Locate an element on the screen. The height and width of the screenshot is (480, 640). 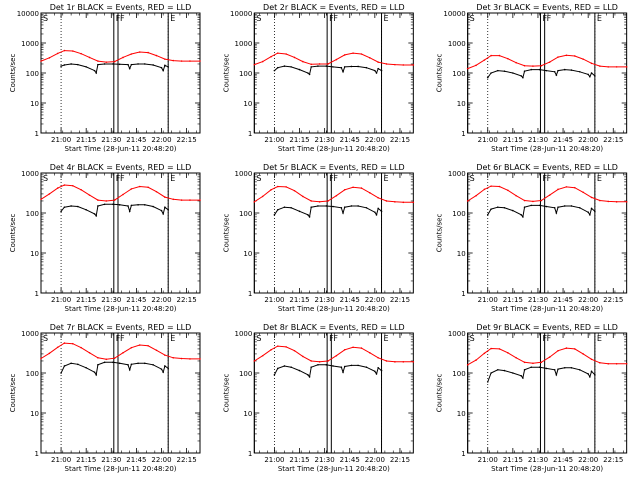
x-tick-label: 22:00 is located at coordinates (588, 140).